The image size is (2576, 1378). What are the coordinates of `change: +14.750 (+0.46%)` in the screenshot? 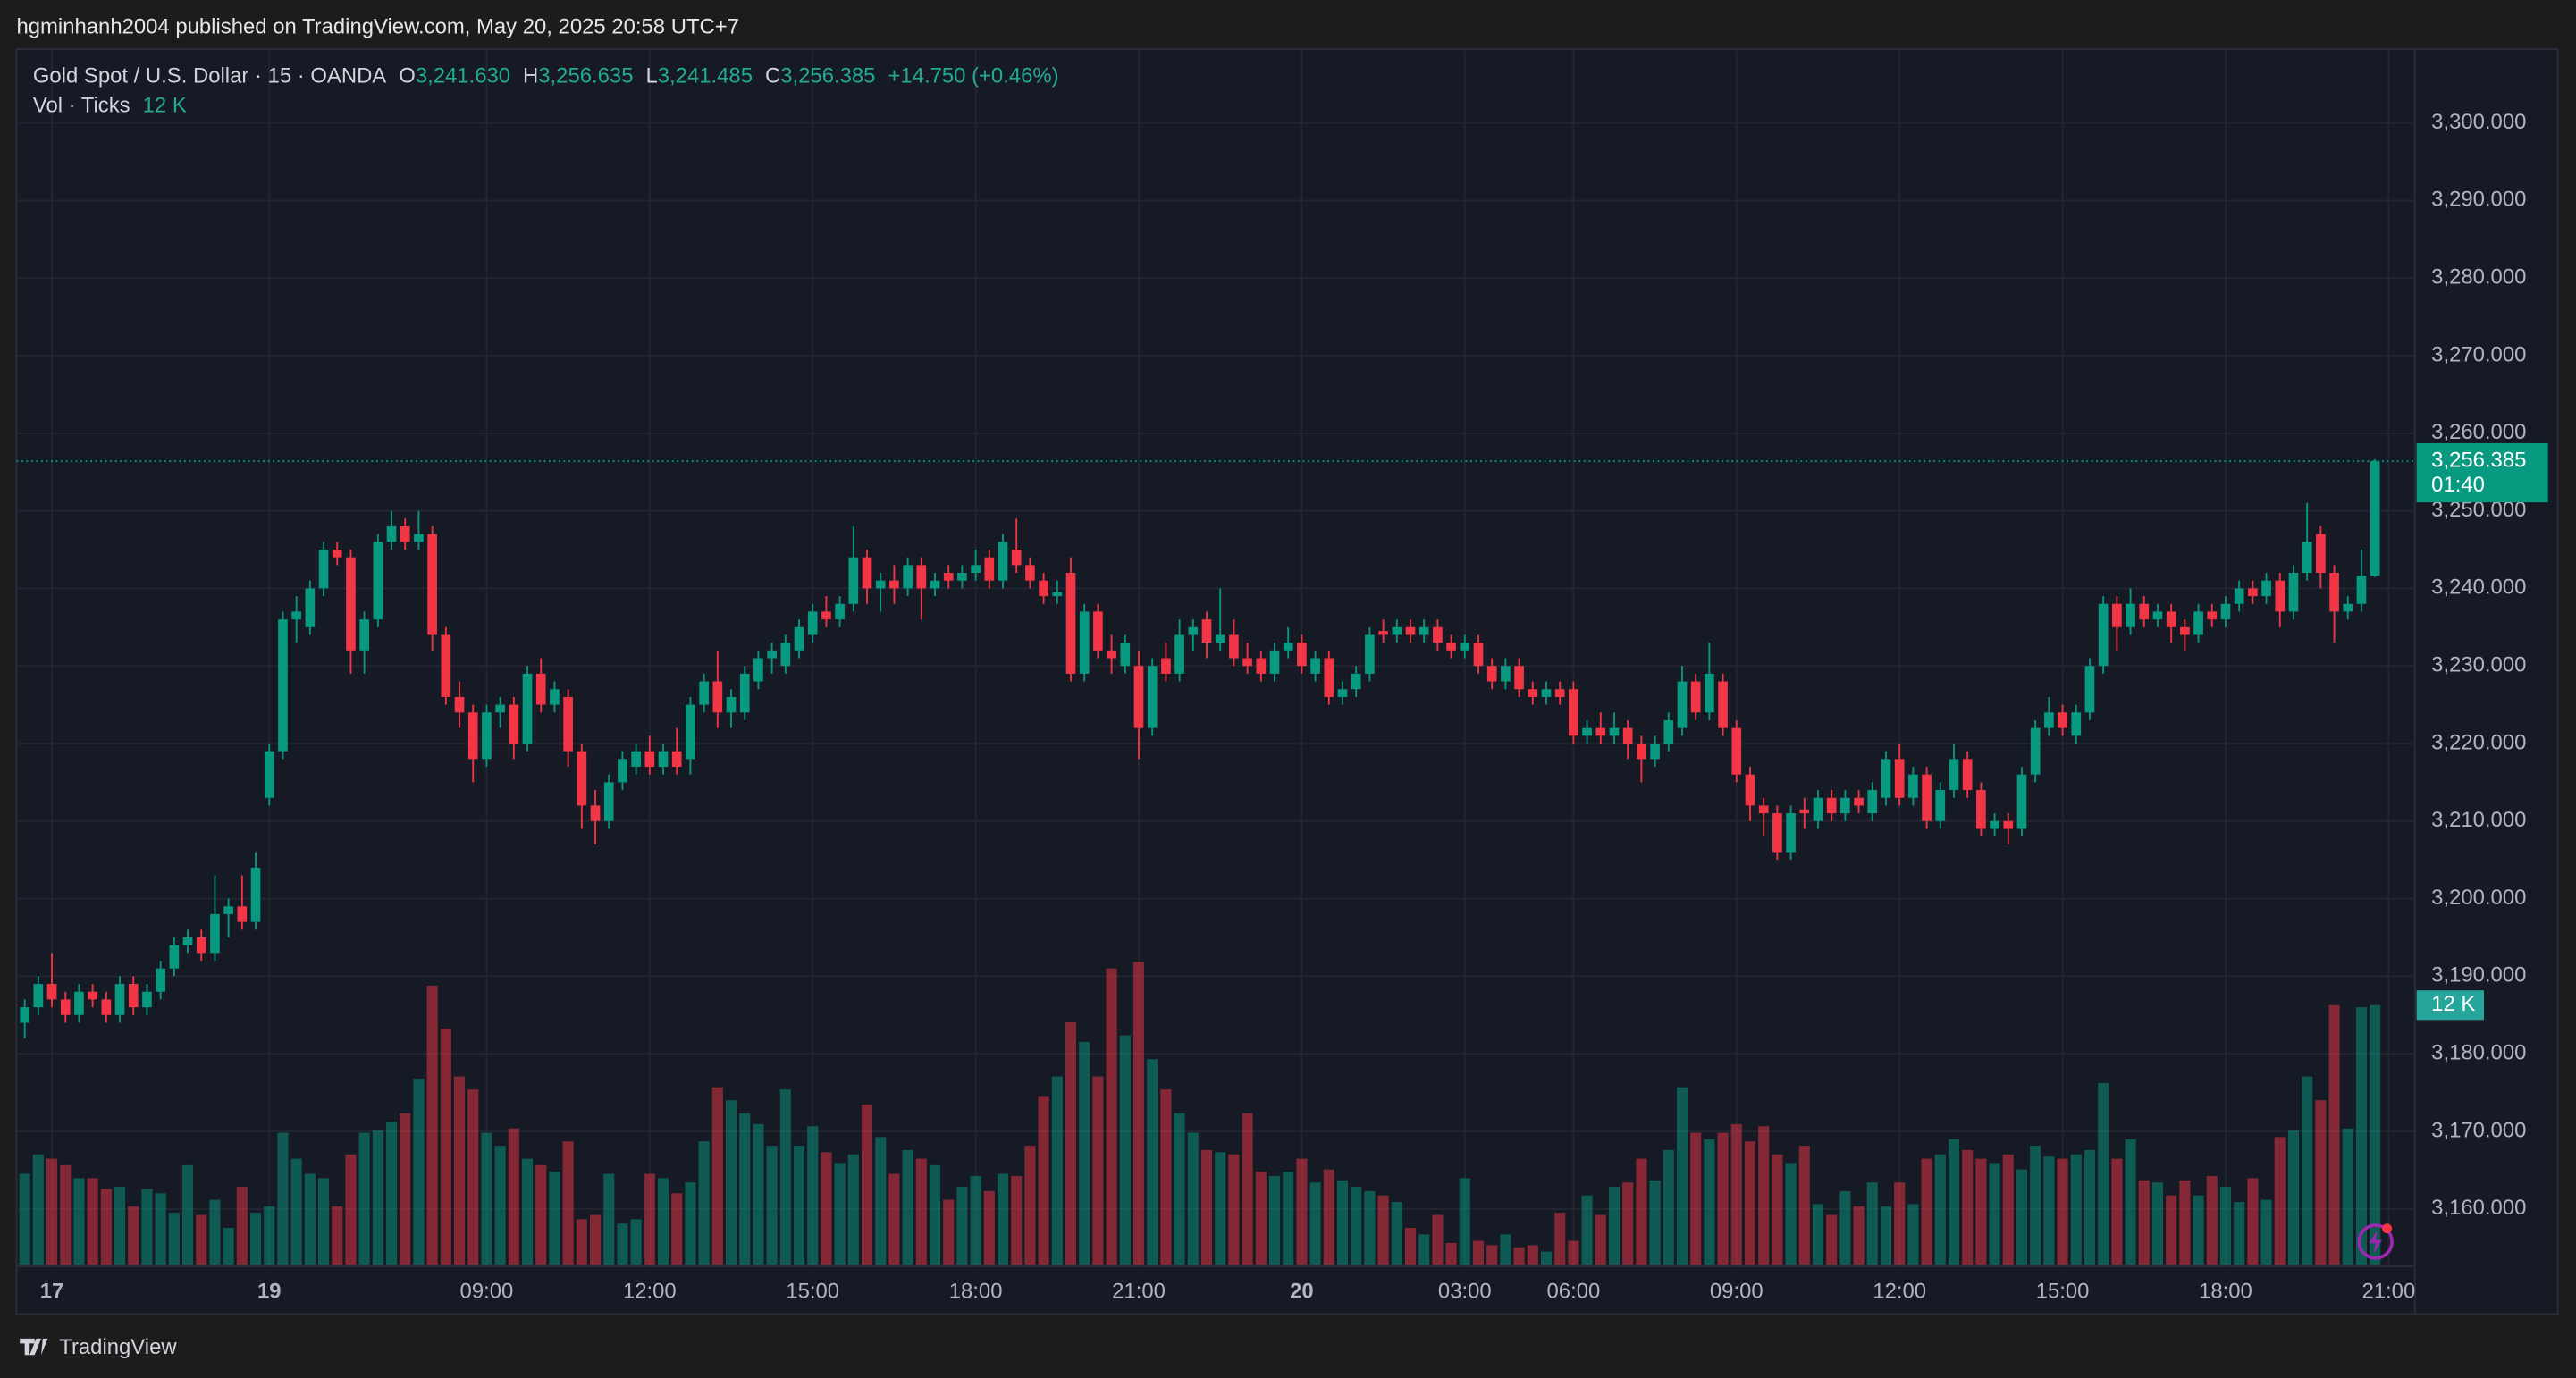 It's located at (973, 76).